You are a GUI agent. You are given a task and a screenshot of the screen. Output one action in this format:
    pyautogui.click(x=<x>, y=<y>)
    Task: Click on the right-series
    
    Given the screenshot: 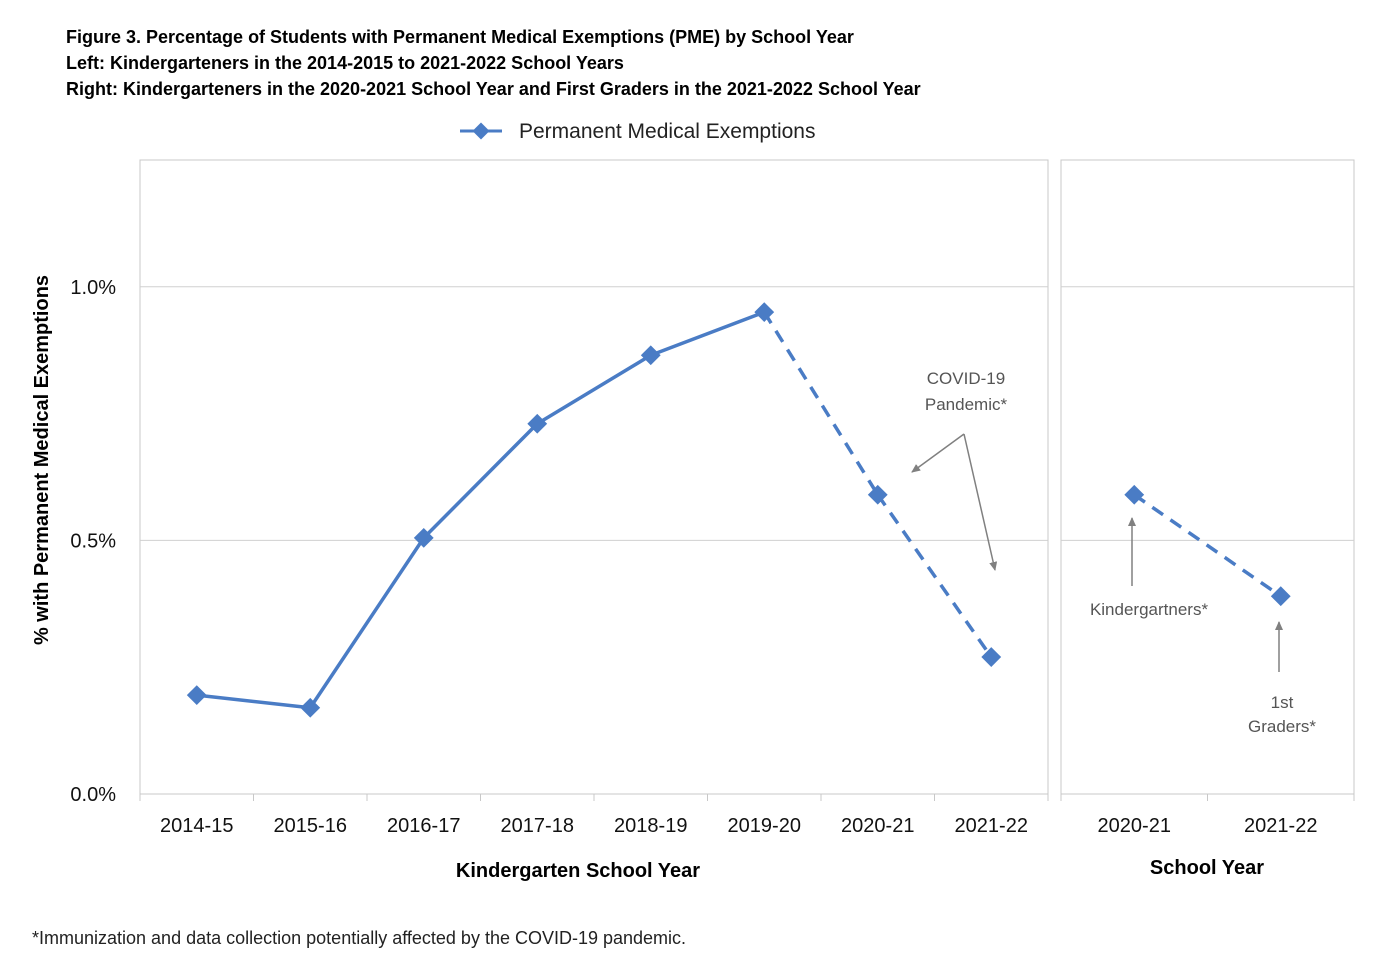 What is the action you would take?
    pyautogui.click(x=1207, y=545)
    